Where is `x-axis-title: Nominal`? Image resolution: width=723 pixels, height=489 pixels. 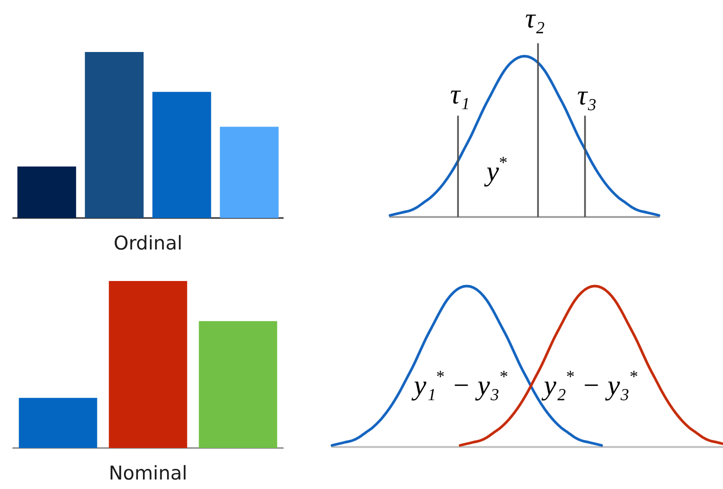
x-axis-title: Nominal is located at coordinates (148, 473).